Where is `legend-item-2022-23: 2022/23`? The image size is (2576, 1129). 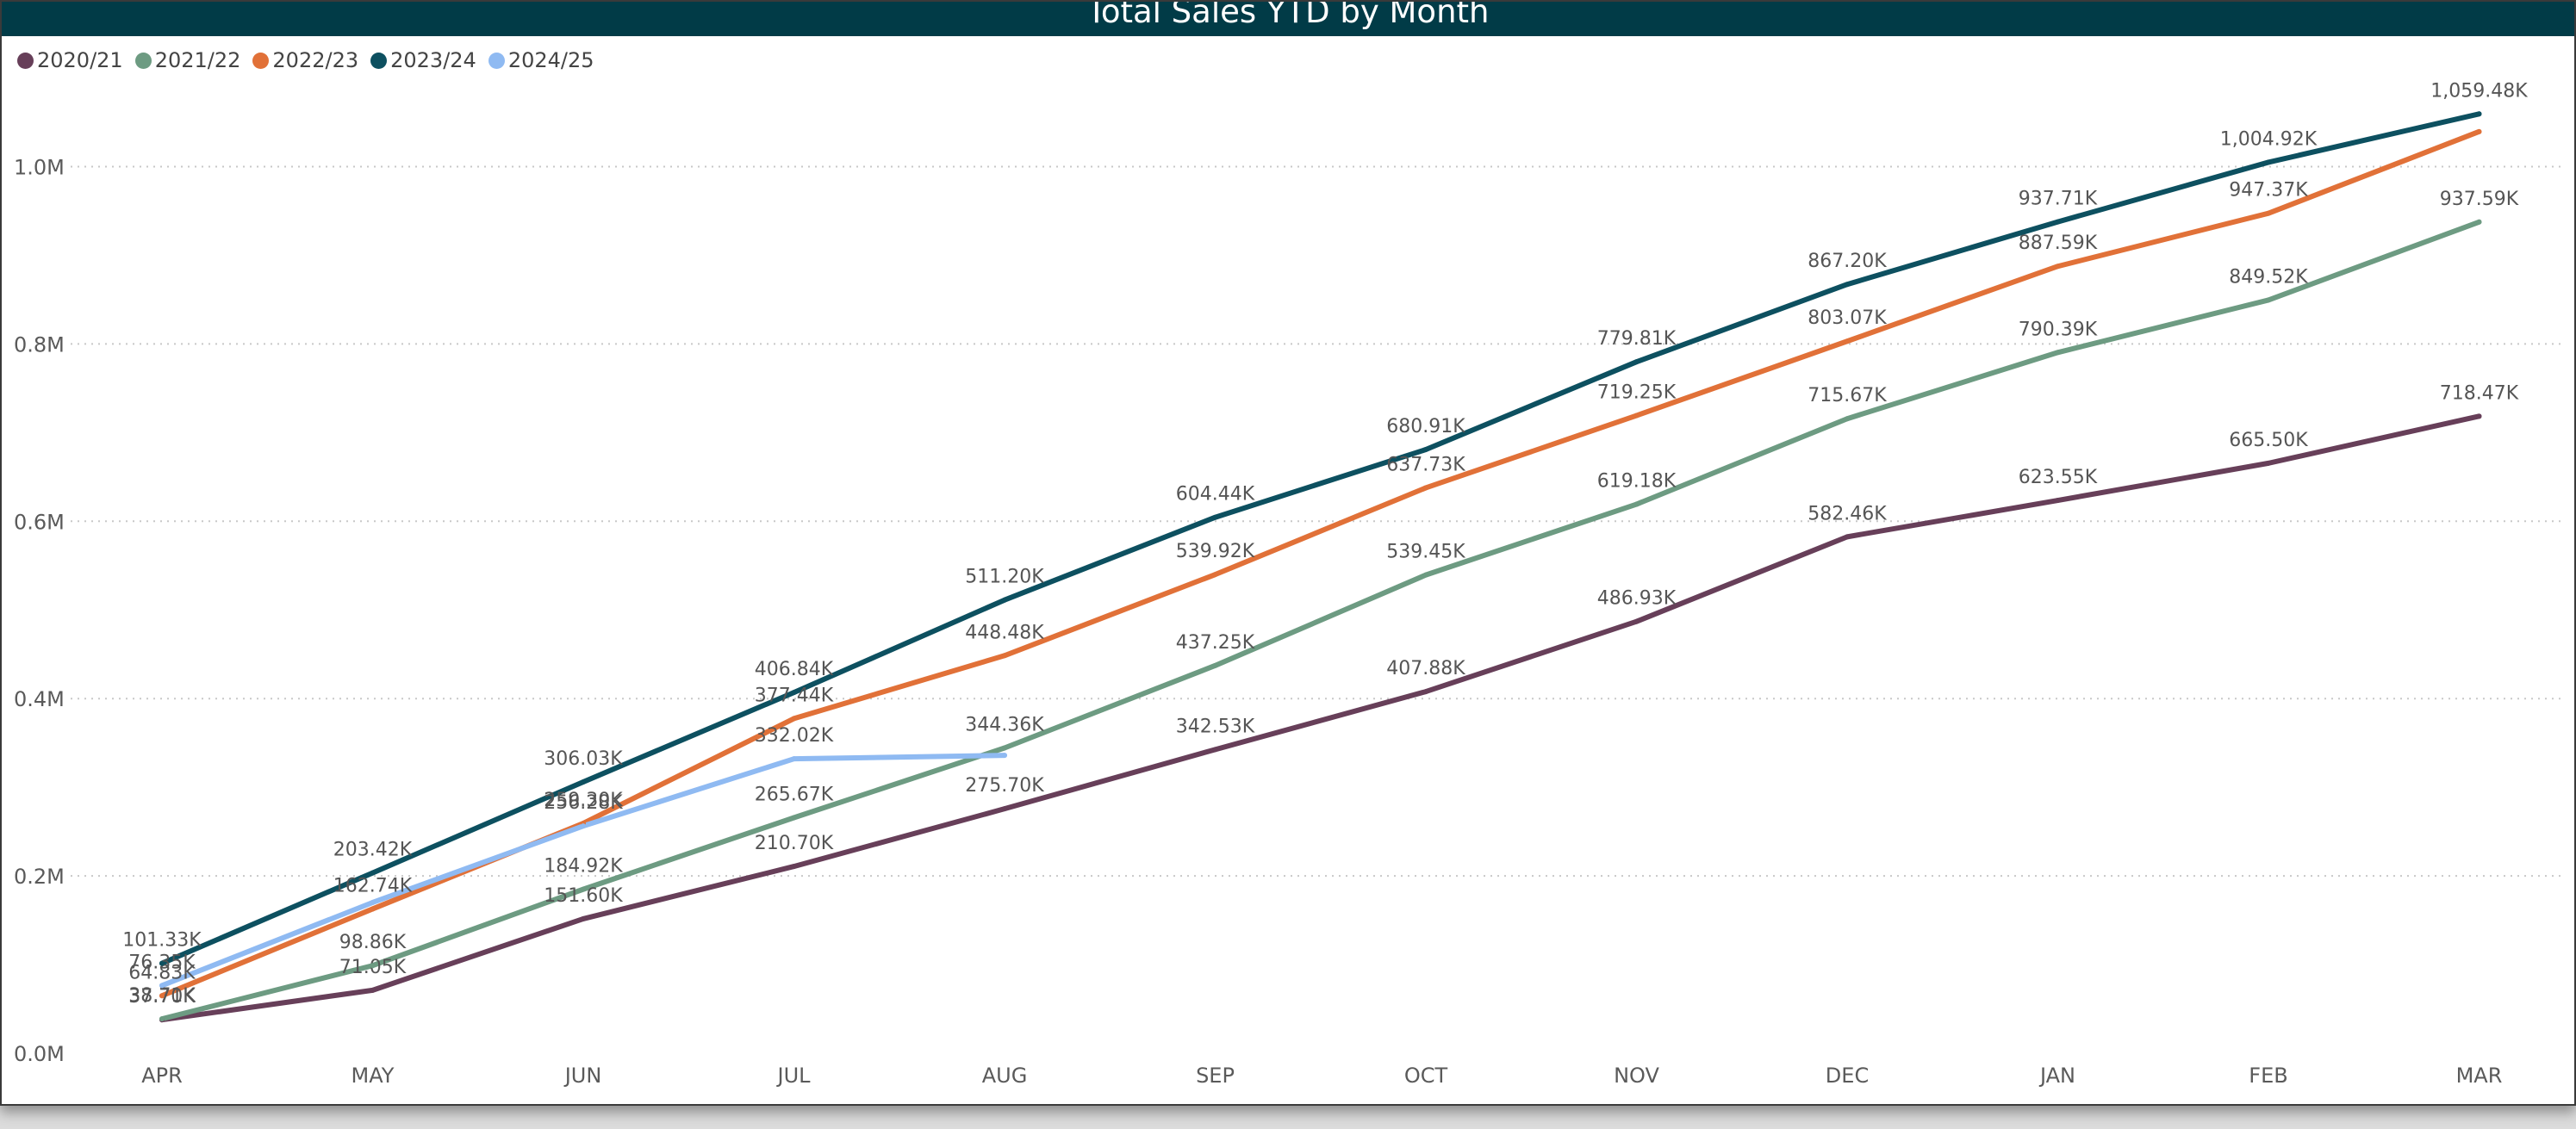 legend-item-2022-23: 2022/23 is located at coordinates (305, 60).